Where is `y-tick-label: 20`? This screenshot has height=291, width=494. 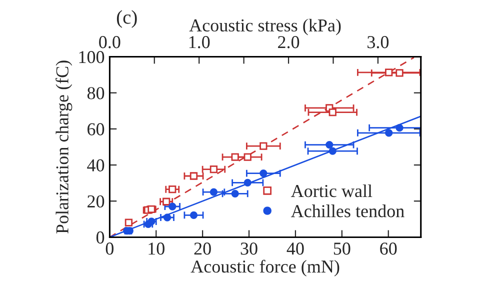 y-tick-label: 20 is located at coordinates (96, 201).